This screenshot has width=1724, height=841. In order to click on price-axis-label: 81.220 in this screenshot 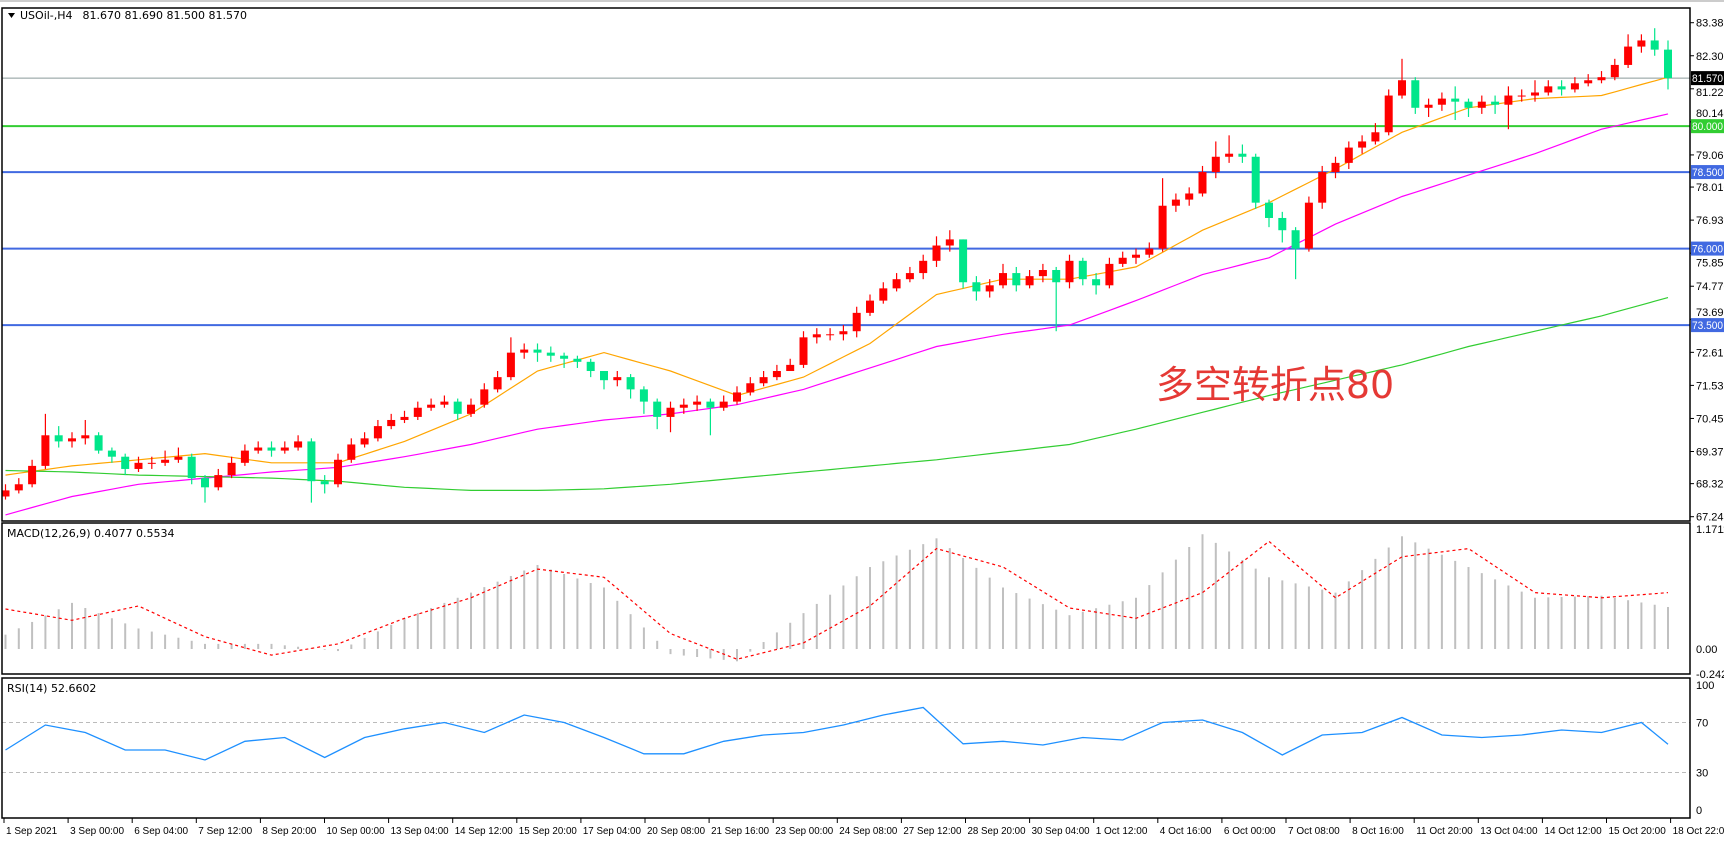, I will do `click(1710, 93)`.